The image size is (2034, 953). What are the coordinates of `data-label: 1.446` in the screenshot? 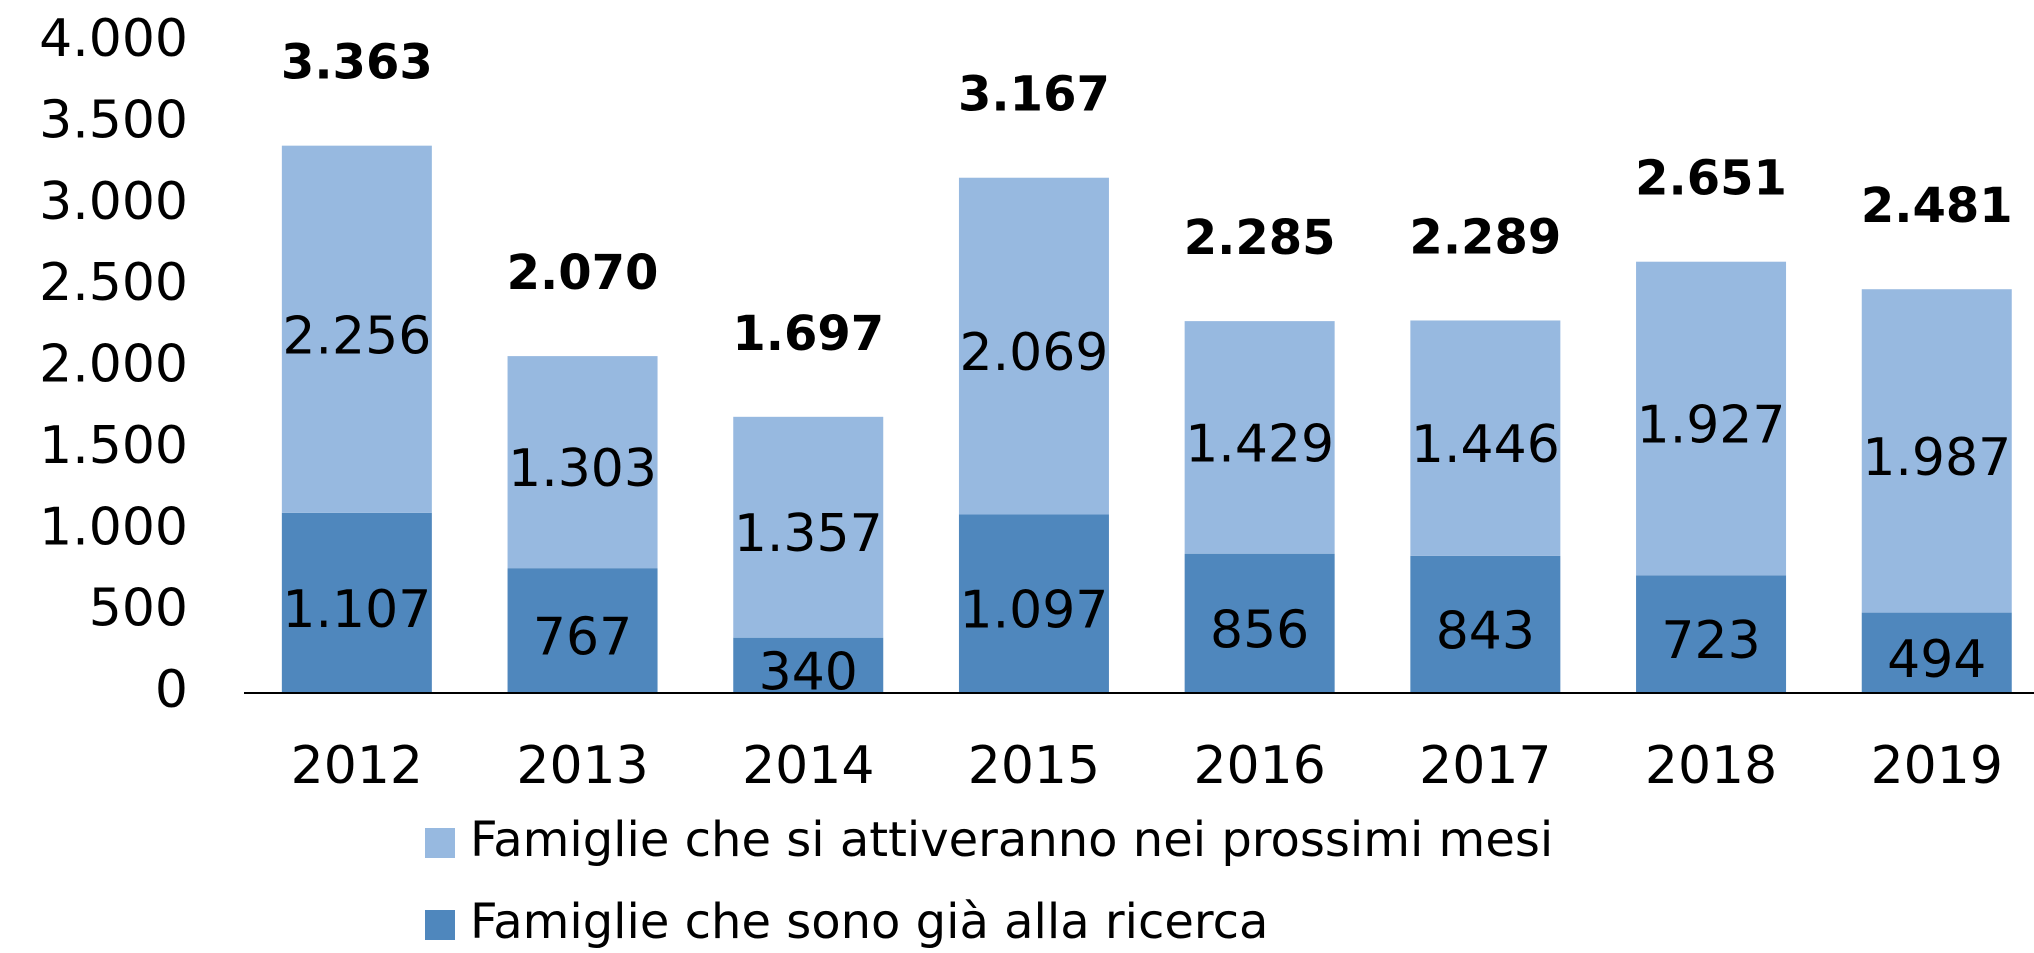 It's located at (1485, 445).